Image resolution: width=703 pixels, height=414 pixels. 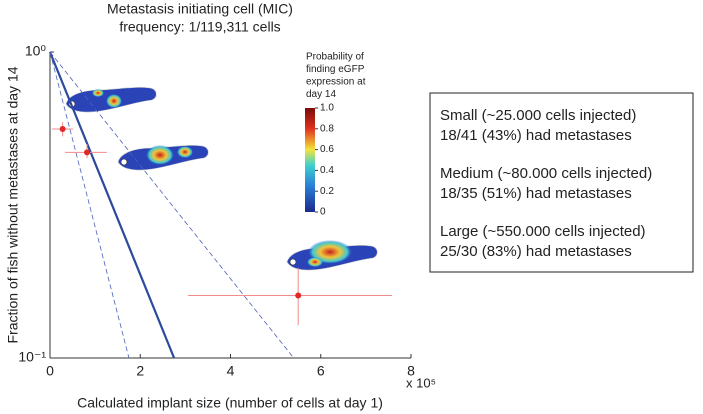 What do you see at coordinates (335, 69) in the screenshot?
I see `colorbar-title: finding eGFP` at bounding box center [335, 69].